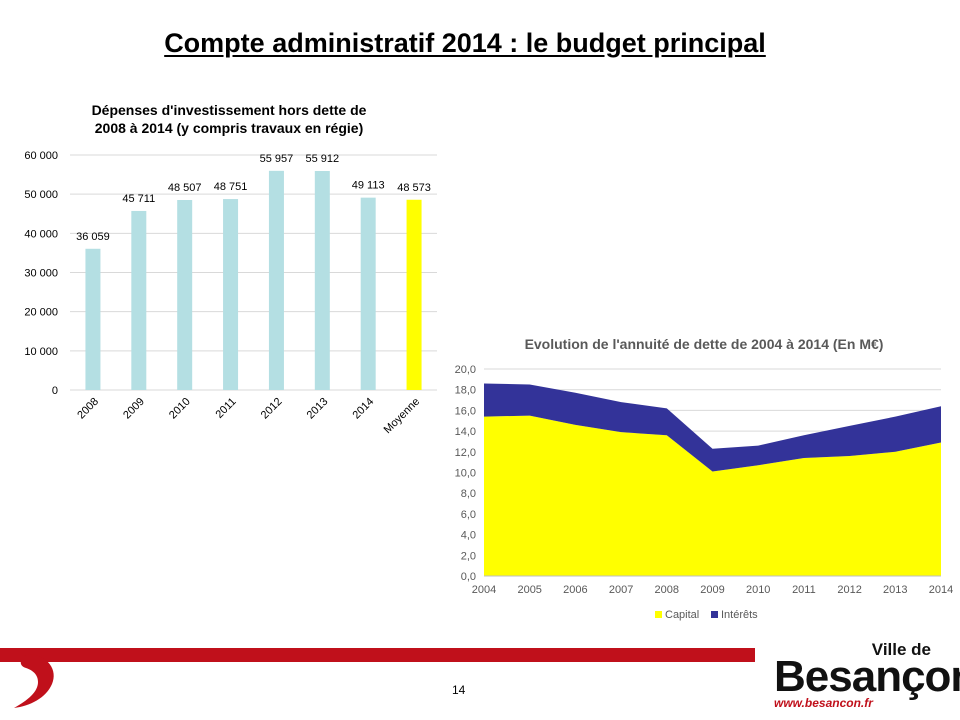 The width and height of the screenshot is (960, 720). I want to click on area-x-tick-label: 2014, so click(941, 590).